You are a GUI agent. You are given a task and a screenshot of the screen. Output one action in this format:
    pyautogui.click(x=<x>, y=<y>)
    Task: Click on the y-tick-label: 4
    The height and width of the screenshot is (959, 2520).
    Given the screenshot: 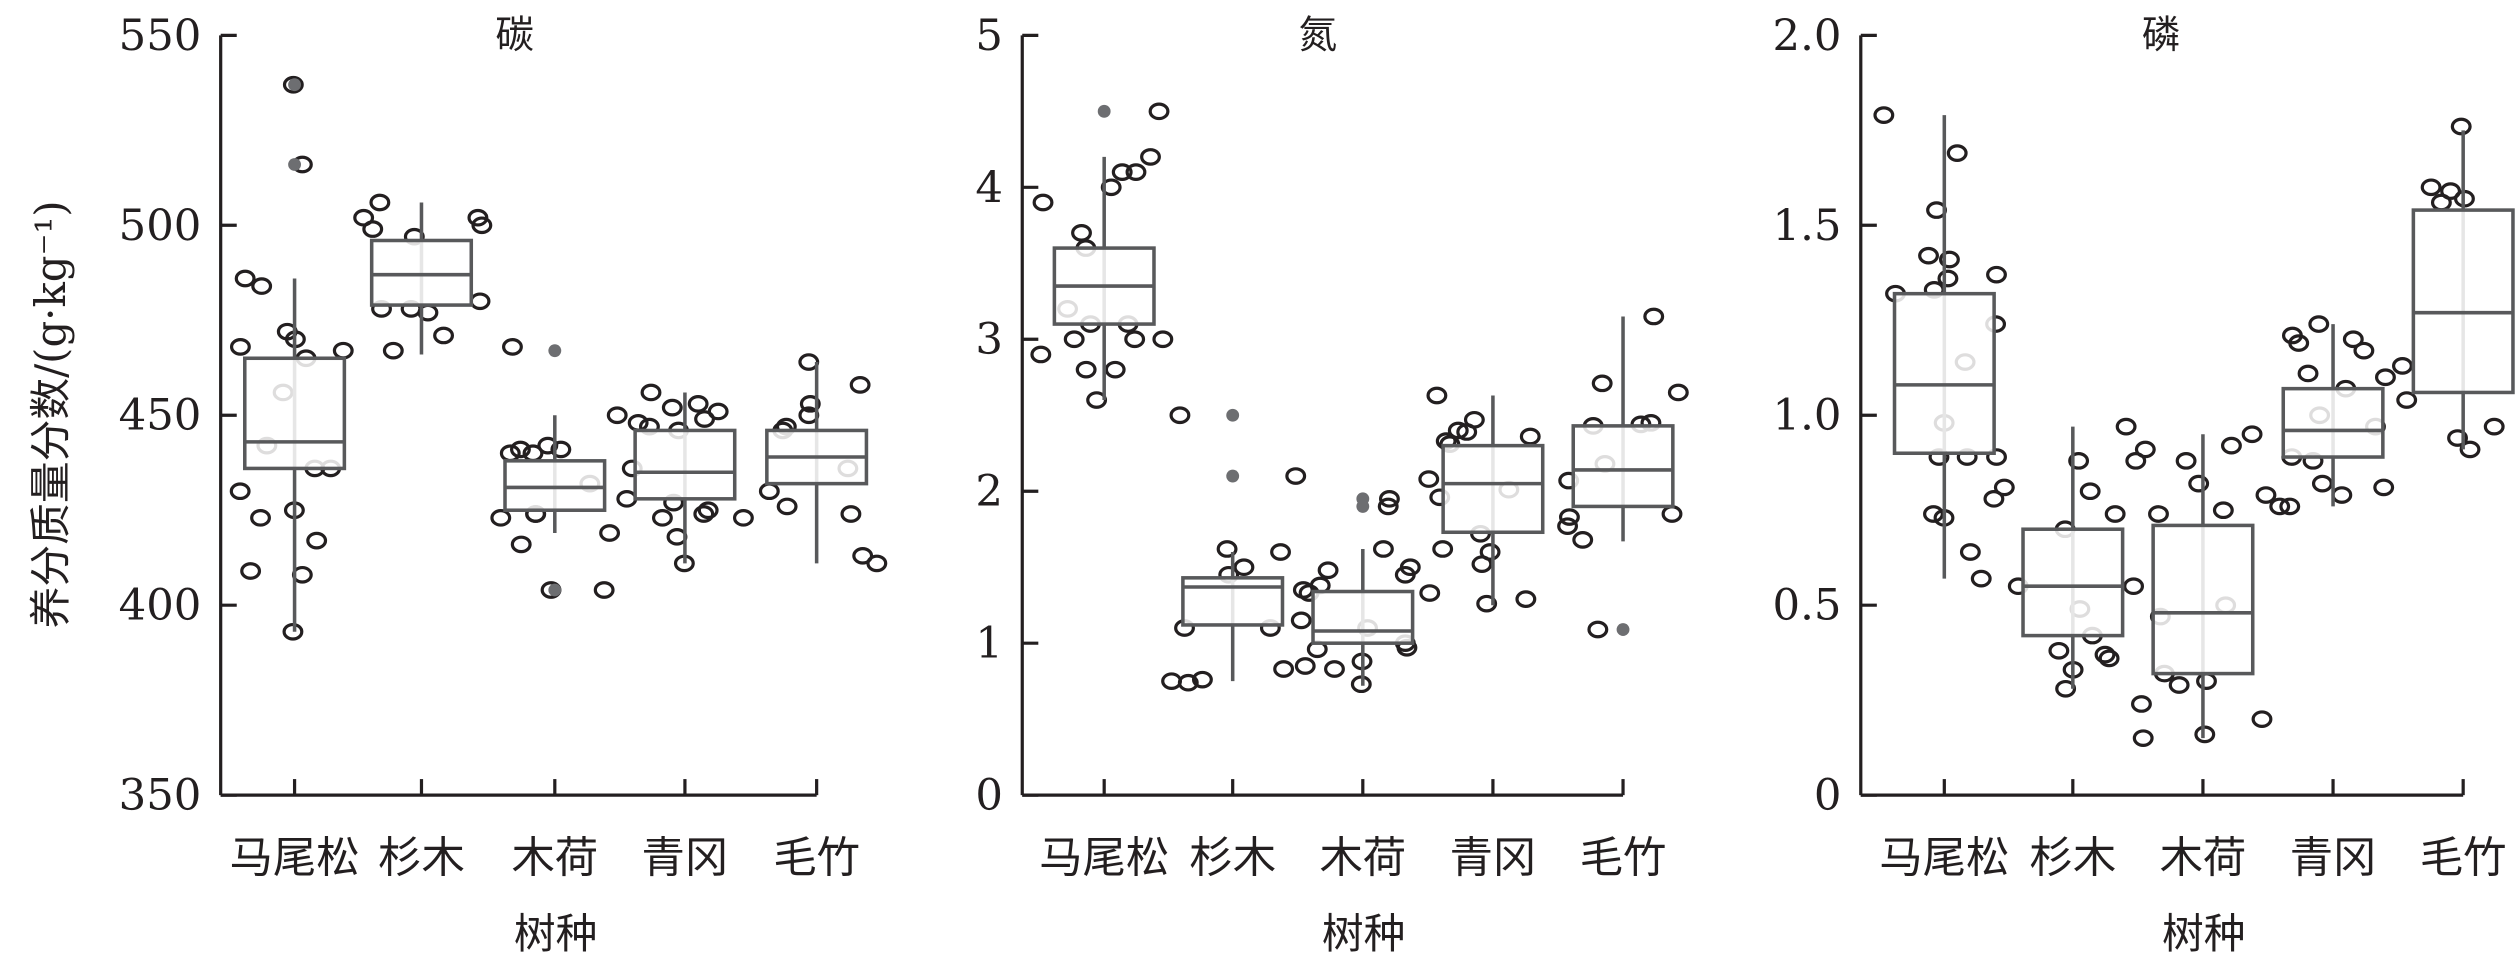 What is the action you would take?
    pyautogui.click(x=989, y=188)
    